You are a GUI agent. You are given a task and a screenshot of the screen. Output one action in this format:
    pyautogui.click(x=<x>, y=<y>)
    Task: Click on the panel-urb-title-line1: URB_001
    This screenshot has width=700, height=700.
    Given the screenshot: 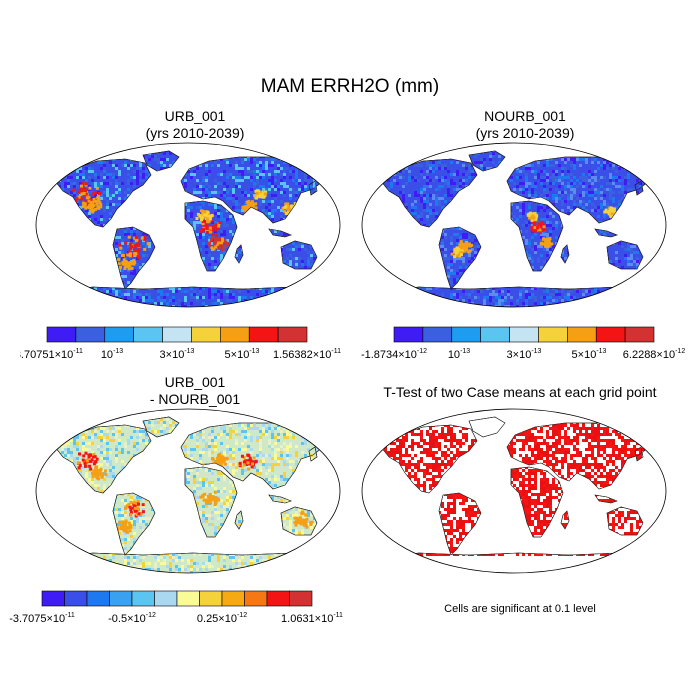 What is the action you would take?
    pyautogui.click(x=195, y=116)
    